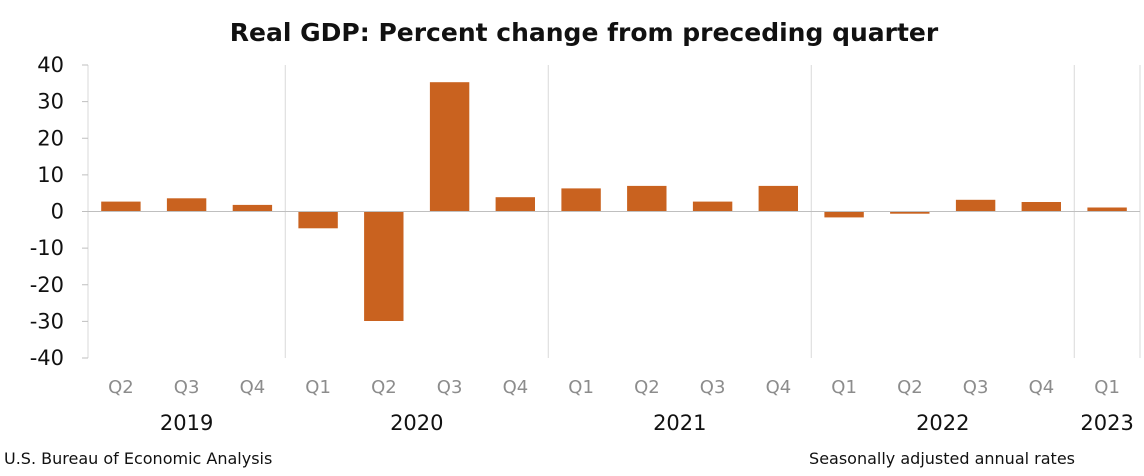 The width and height of the screenshot is (1144, 476). I want to click on year-label: 2021, so click(679, 423).